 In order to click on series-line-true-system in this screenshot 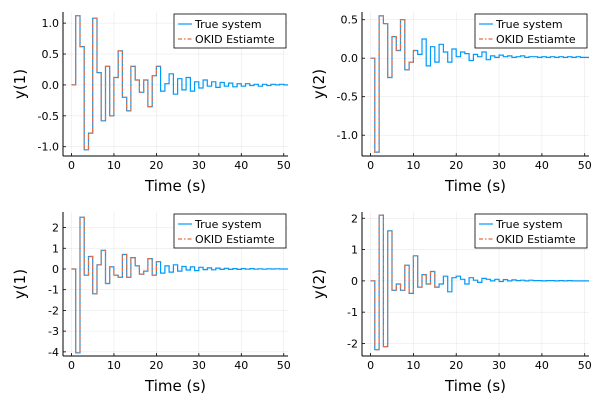, I will do `click(179, 285)`.